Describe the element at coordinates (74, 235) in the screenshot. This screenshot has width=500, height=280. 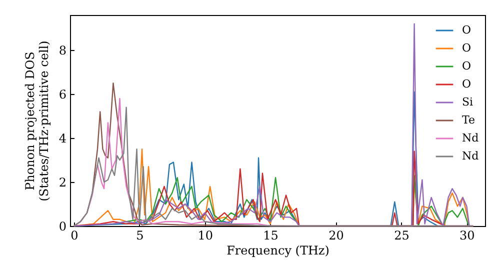
I see `x-tick-label: 0` at that location.